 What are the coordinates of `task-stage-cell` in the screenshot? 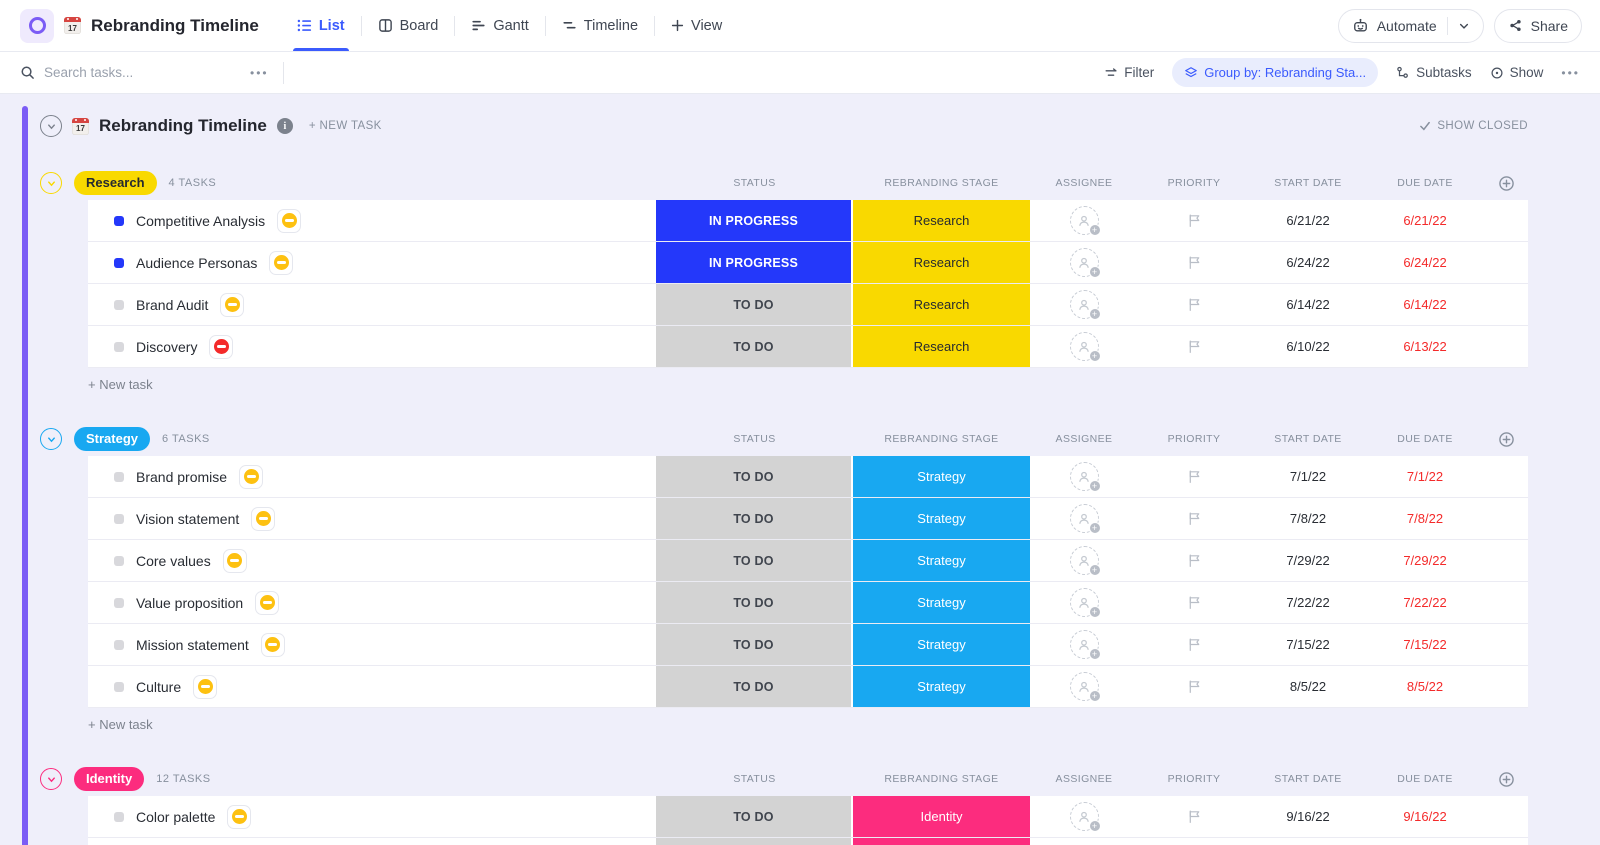 It's located at (941, 841).